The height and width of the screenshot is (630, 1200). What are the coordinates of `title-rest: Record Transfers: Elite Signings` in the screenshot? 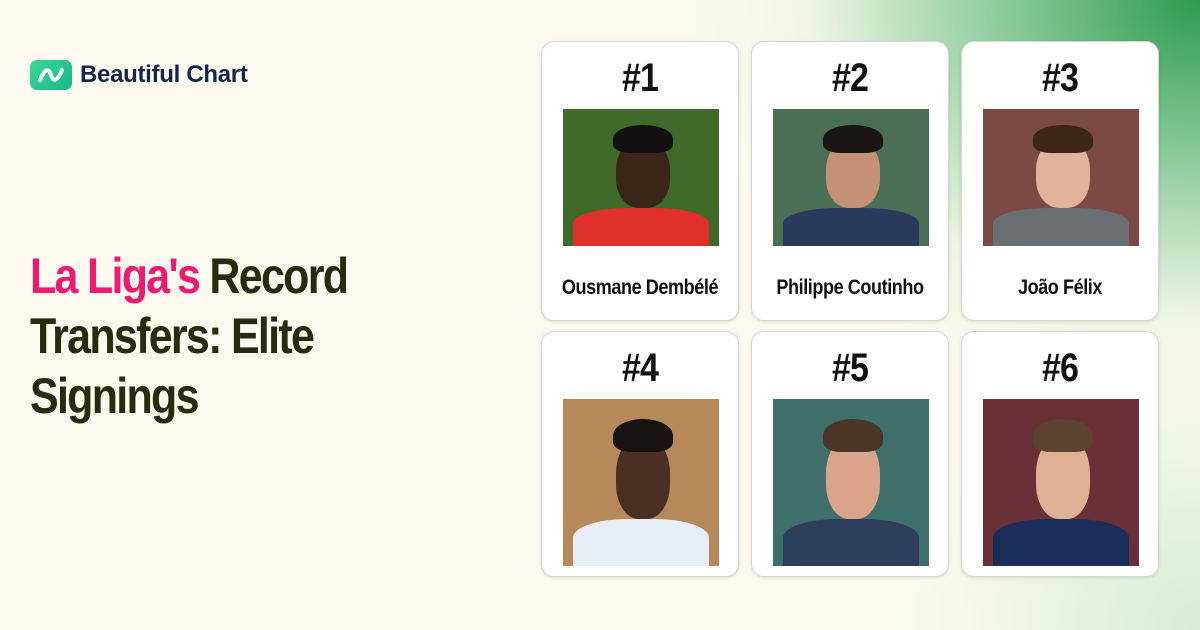 It's located at (189, 336).